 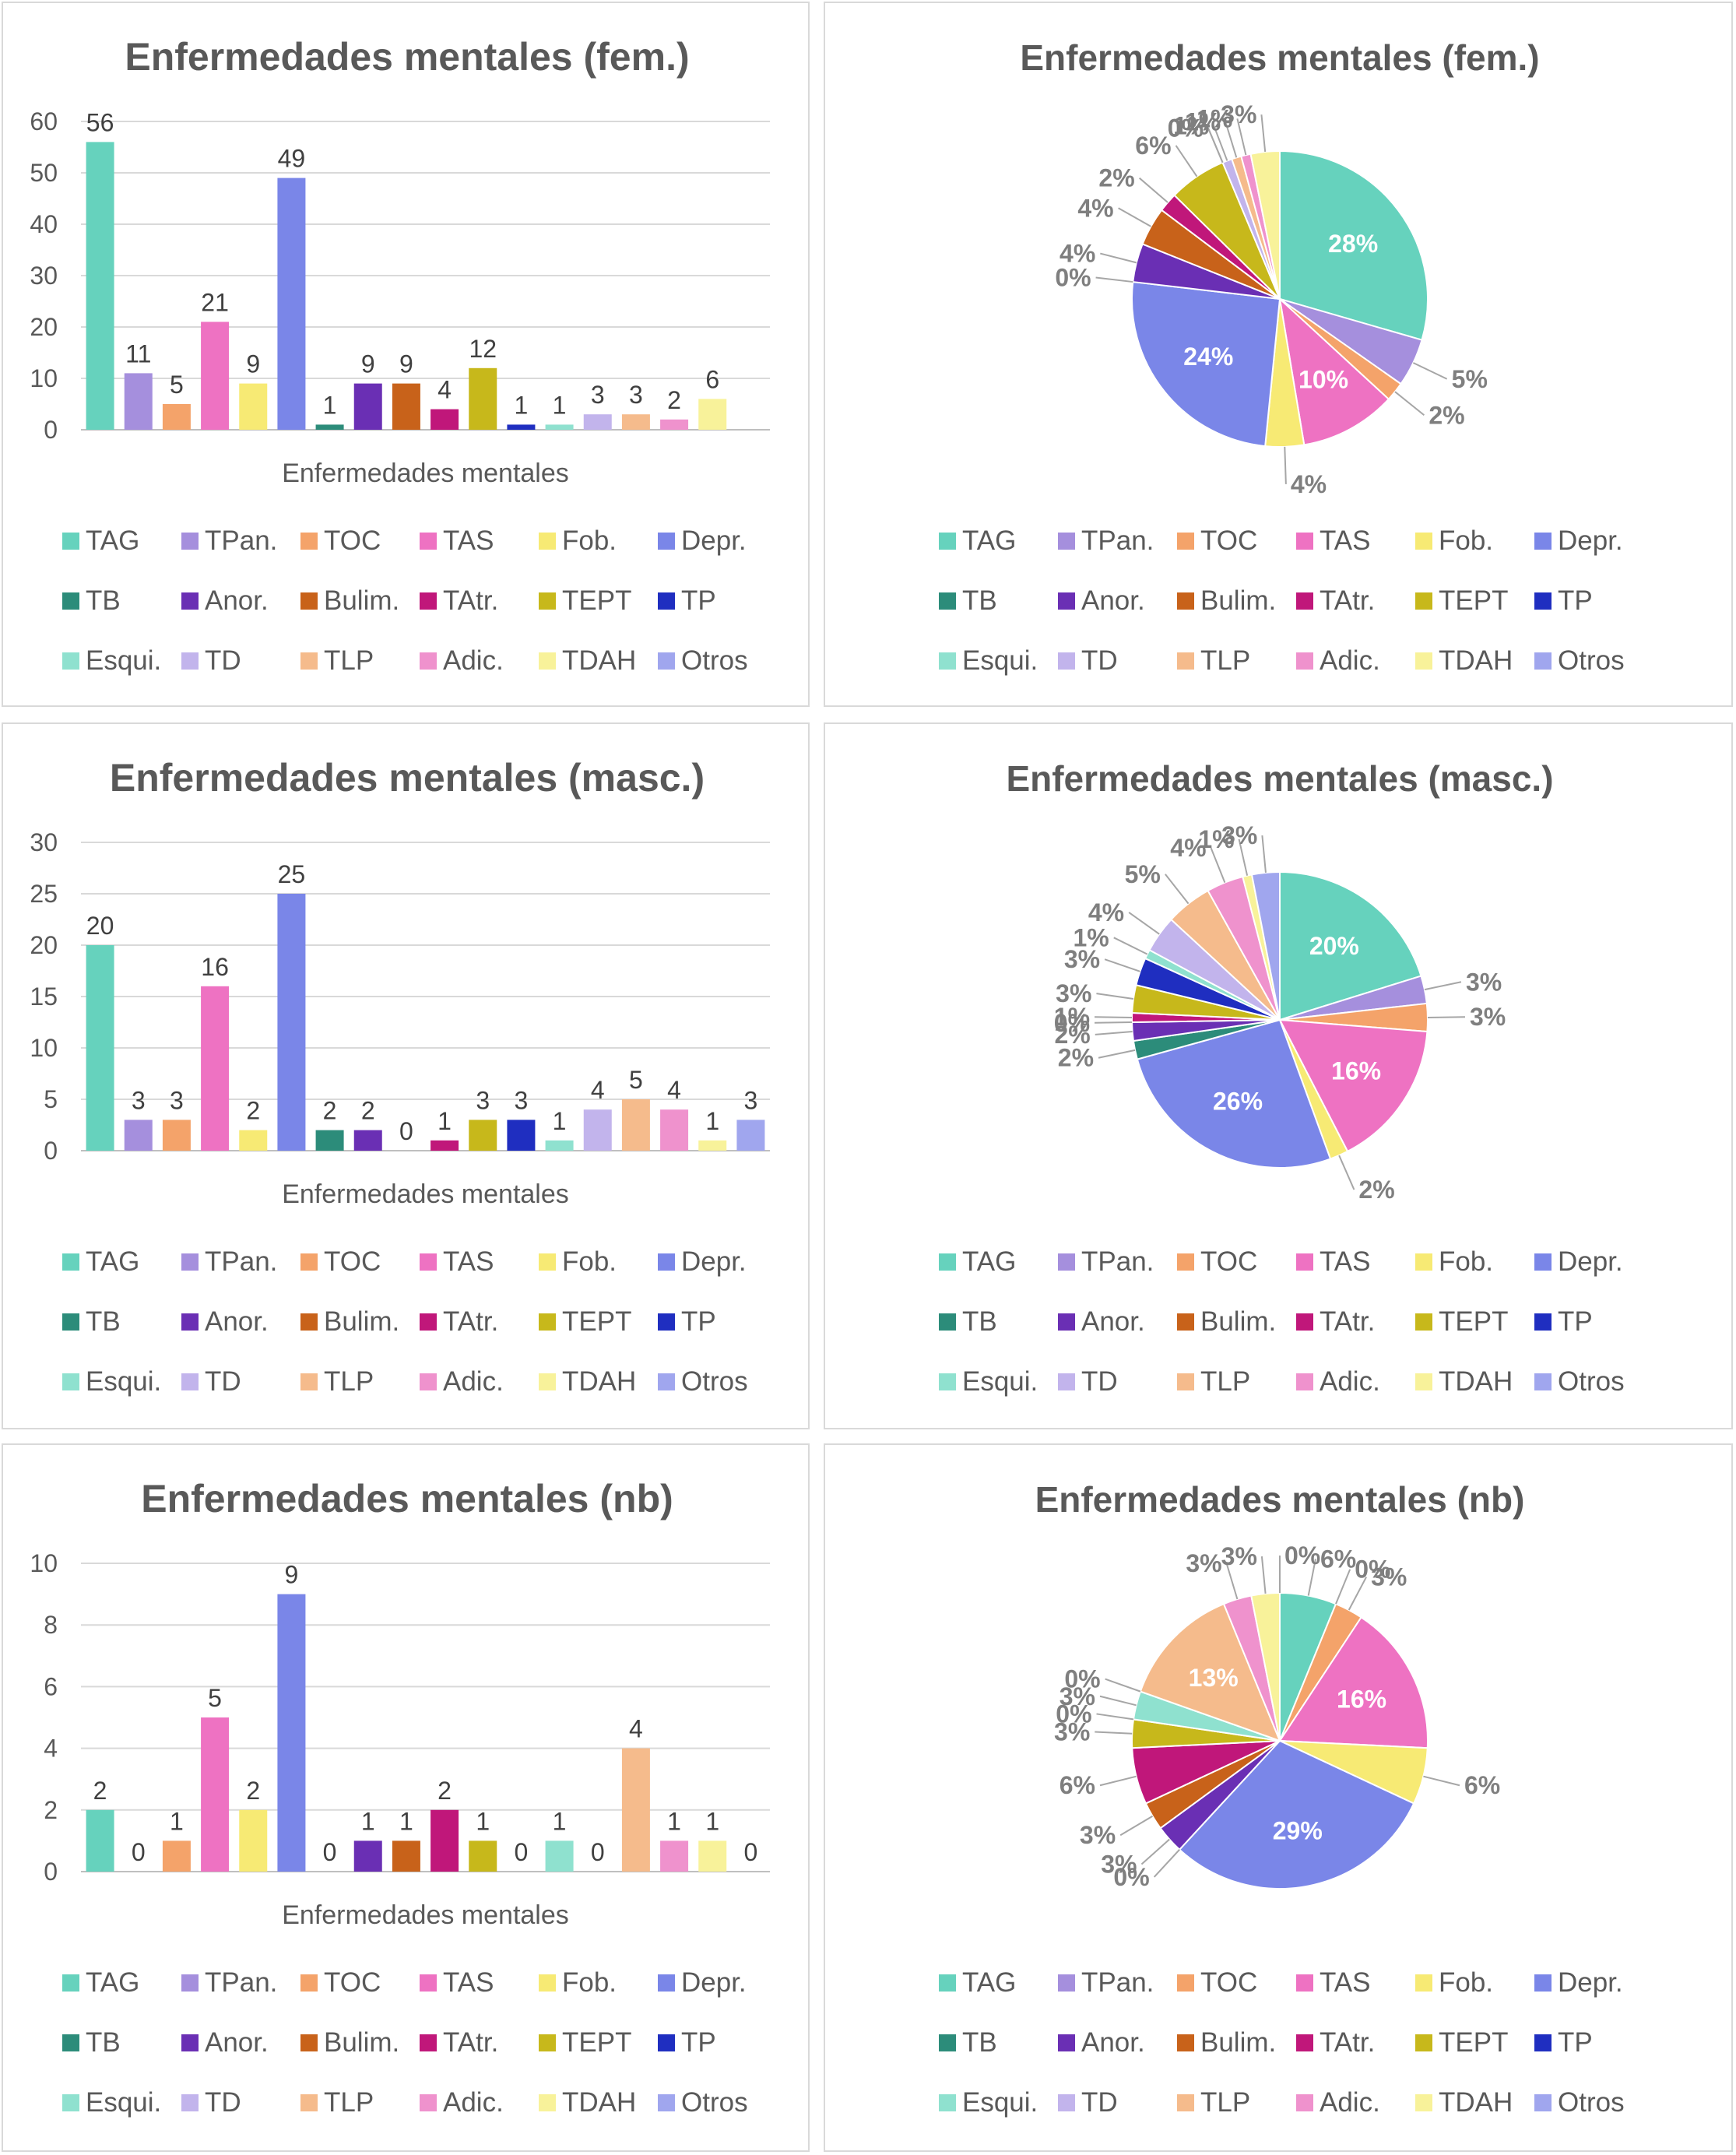 I want to click on masc-pie-legend-label: Adic., so click(x=1350, y=1381).